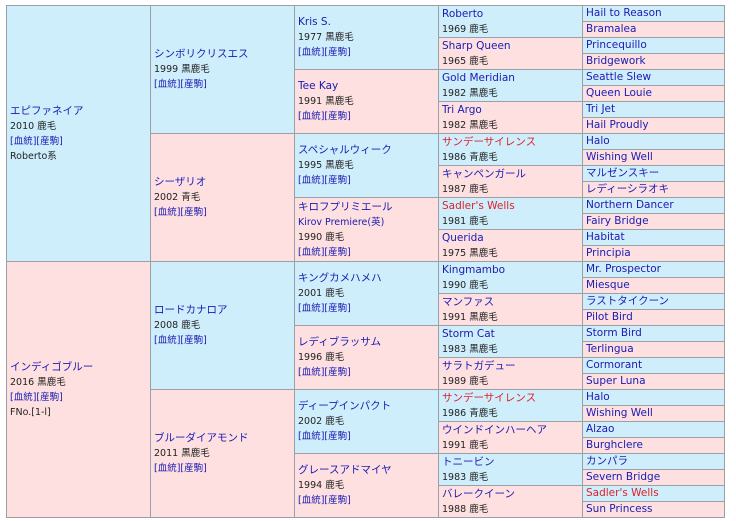  Describe the element at coordinates (478, 77) in the screenshot. I see `horse-name-link: Gold Meridian` at that location.